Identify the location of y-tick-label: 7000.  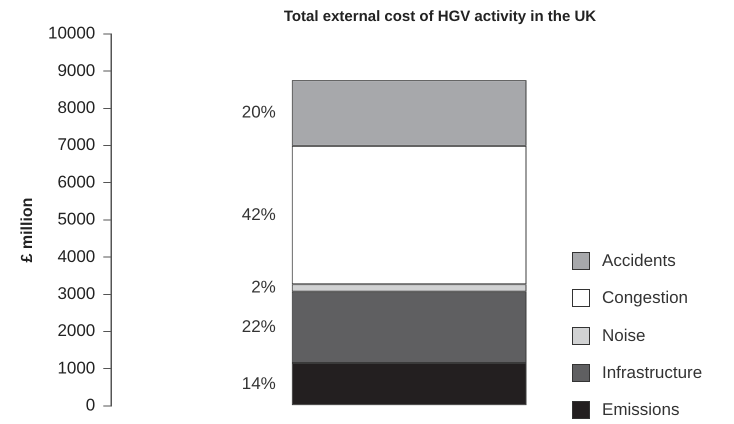
(76, 144).